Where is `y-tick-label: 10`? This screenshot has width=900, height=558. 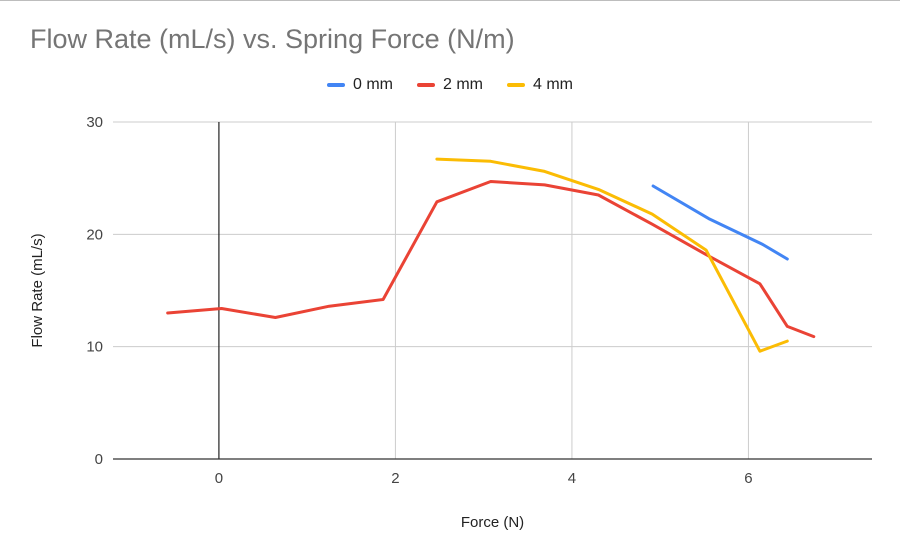 y-tick-label: 10 is located at coordinates (94, 347).